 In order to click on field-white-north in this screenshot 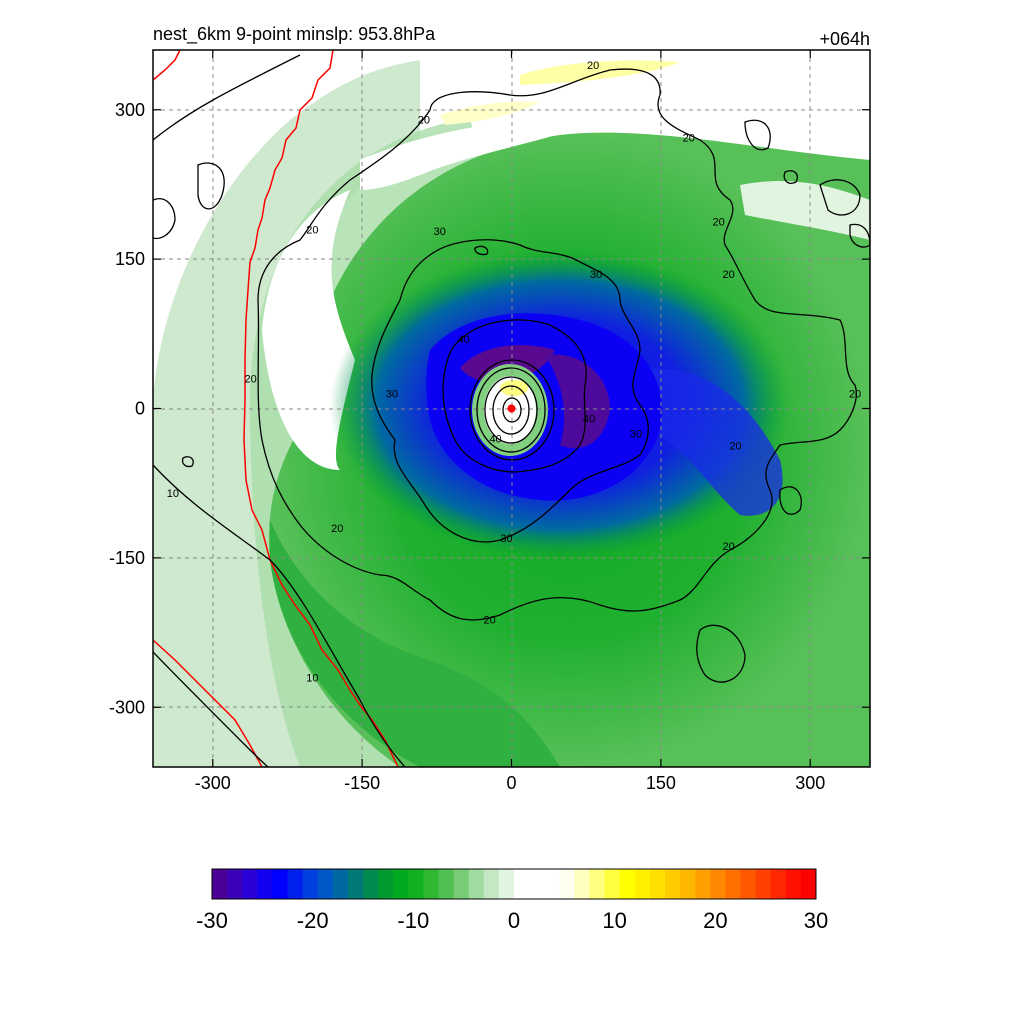, I will do `click(480, 153)`.